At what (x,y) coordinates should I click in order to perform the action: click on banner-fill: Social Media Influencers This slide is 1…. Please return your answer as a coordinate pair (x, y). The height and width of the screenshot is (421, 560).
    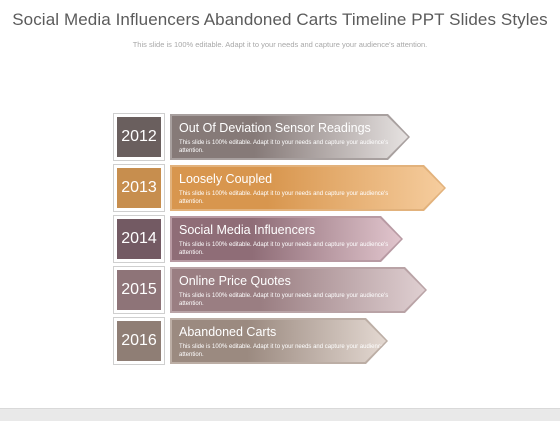
    Looking at the image, I should click on (286, 239).